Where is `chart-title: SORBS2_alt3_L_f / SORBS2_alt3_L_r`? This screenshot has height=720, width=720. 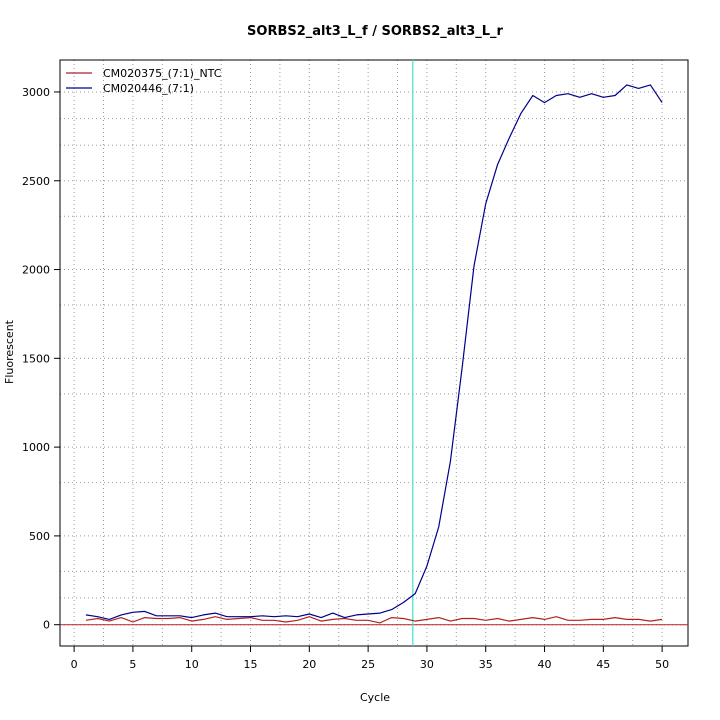 chart-title: SORBS2_alt3_L_f / SORBS2_alt3_L_r is located at coordinates (375, 31).